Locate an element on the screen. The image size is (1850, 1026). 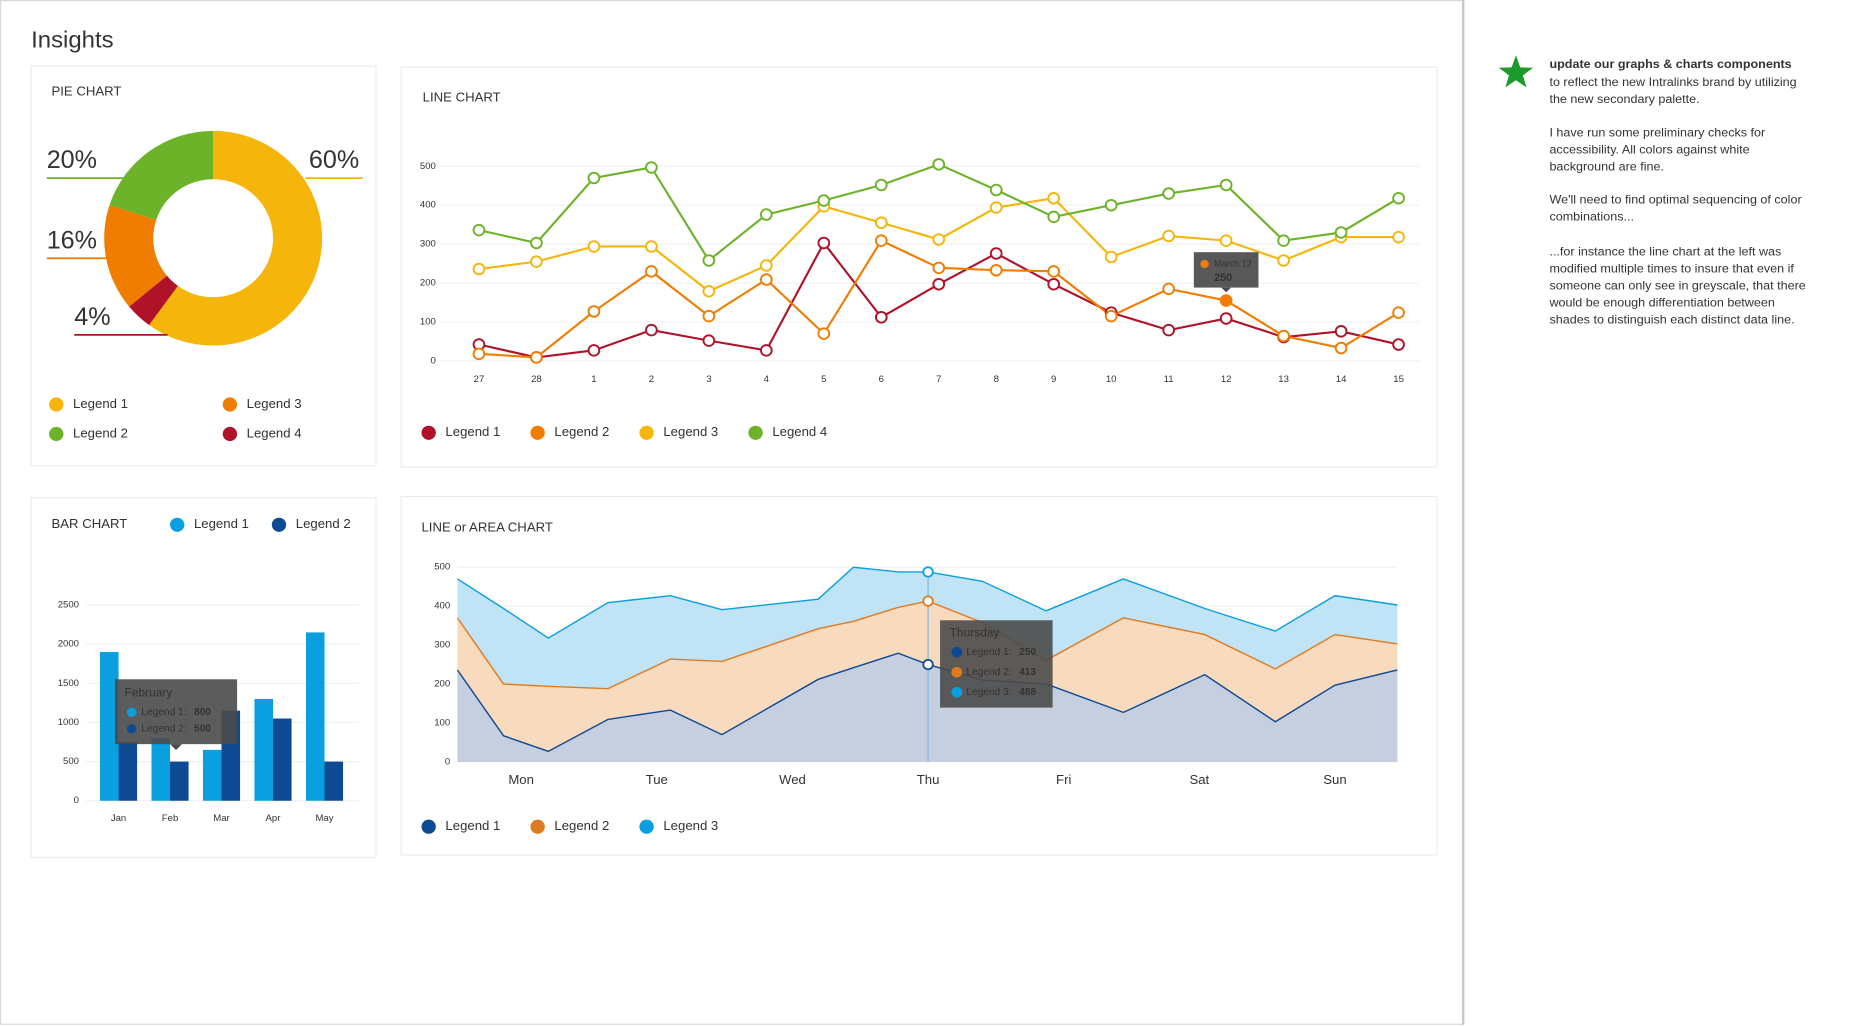
x-tick-label: Thu is located at coordinates (928, 779).